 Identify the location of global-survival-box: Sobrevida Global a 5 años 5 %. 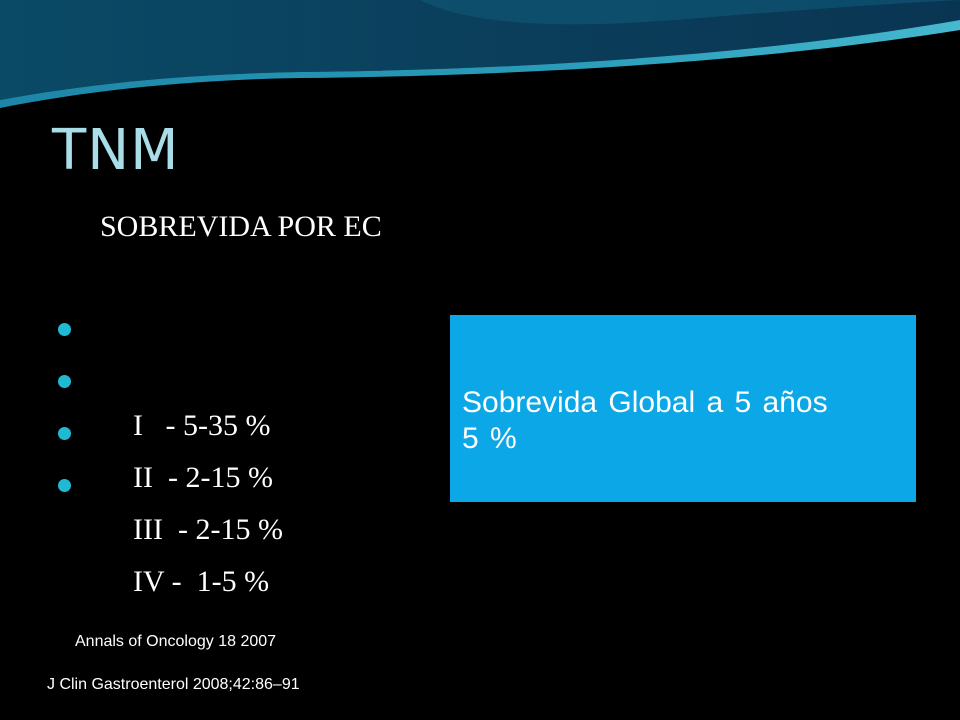
(683, 408).